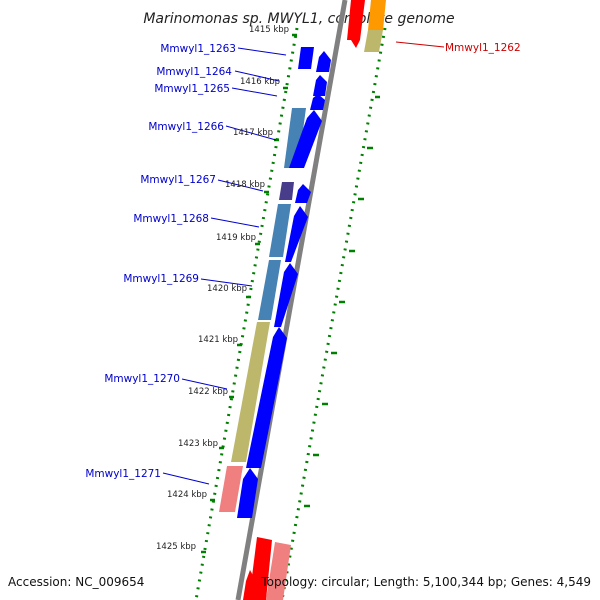 The height and width of the screenshot is (600, 600). I want to click on gene-label-1269: Mmwyl1_1269, so click(161, 279).